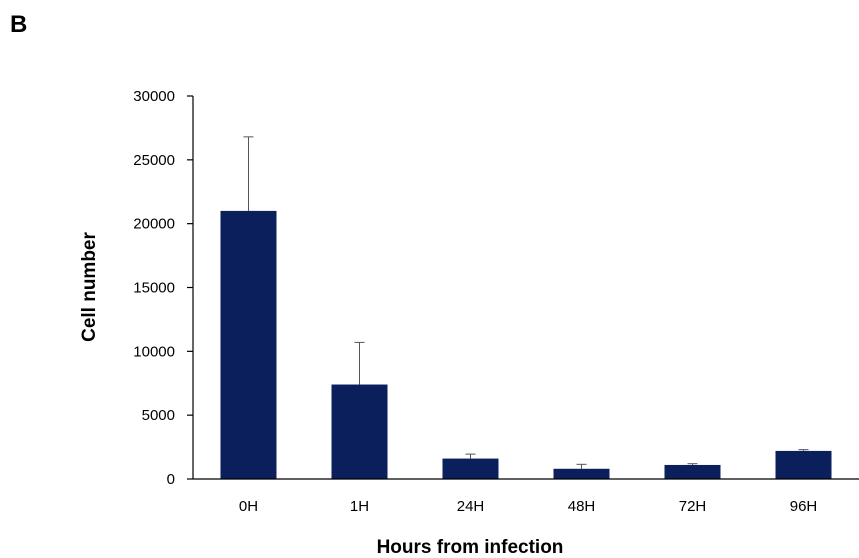  What do you see at coordinates (582, 506) in the screenshot?
I see `x-tick-label: 48H` at bounding box center [582, 506].